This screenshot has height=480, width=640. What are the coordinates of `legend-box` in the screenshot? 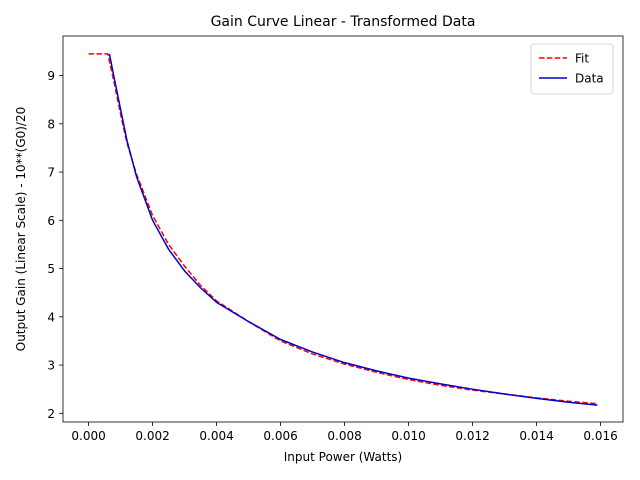 It's located at (572, 69).